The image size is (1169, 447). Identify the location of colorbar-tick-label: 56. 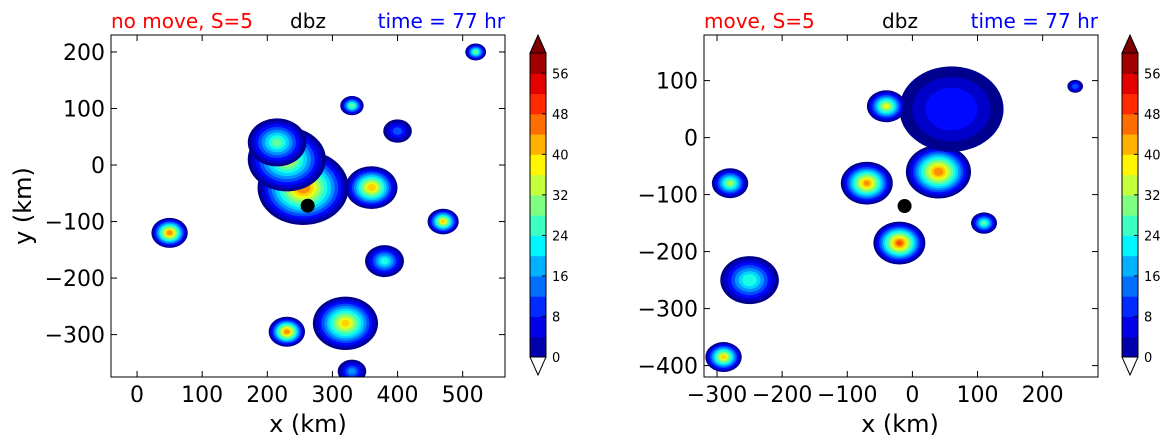
(1152, 74).